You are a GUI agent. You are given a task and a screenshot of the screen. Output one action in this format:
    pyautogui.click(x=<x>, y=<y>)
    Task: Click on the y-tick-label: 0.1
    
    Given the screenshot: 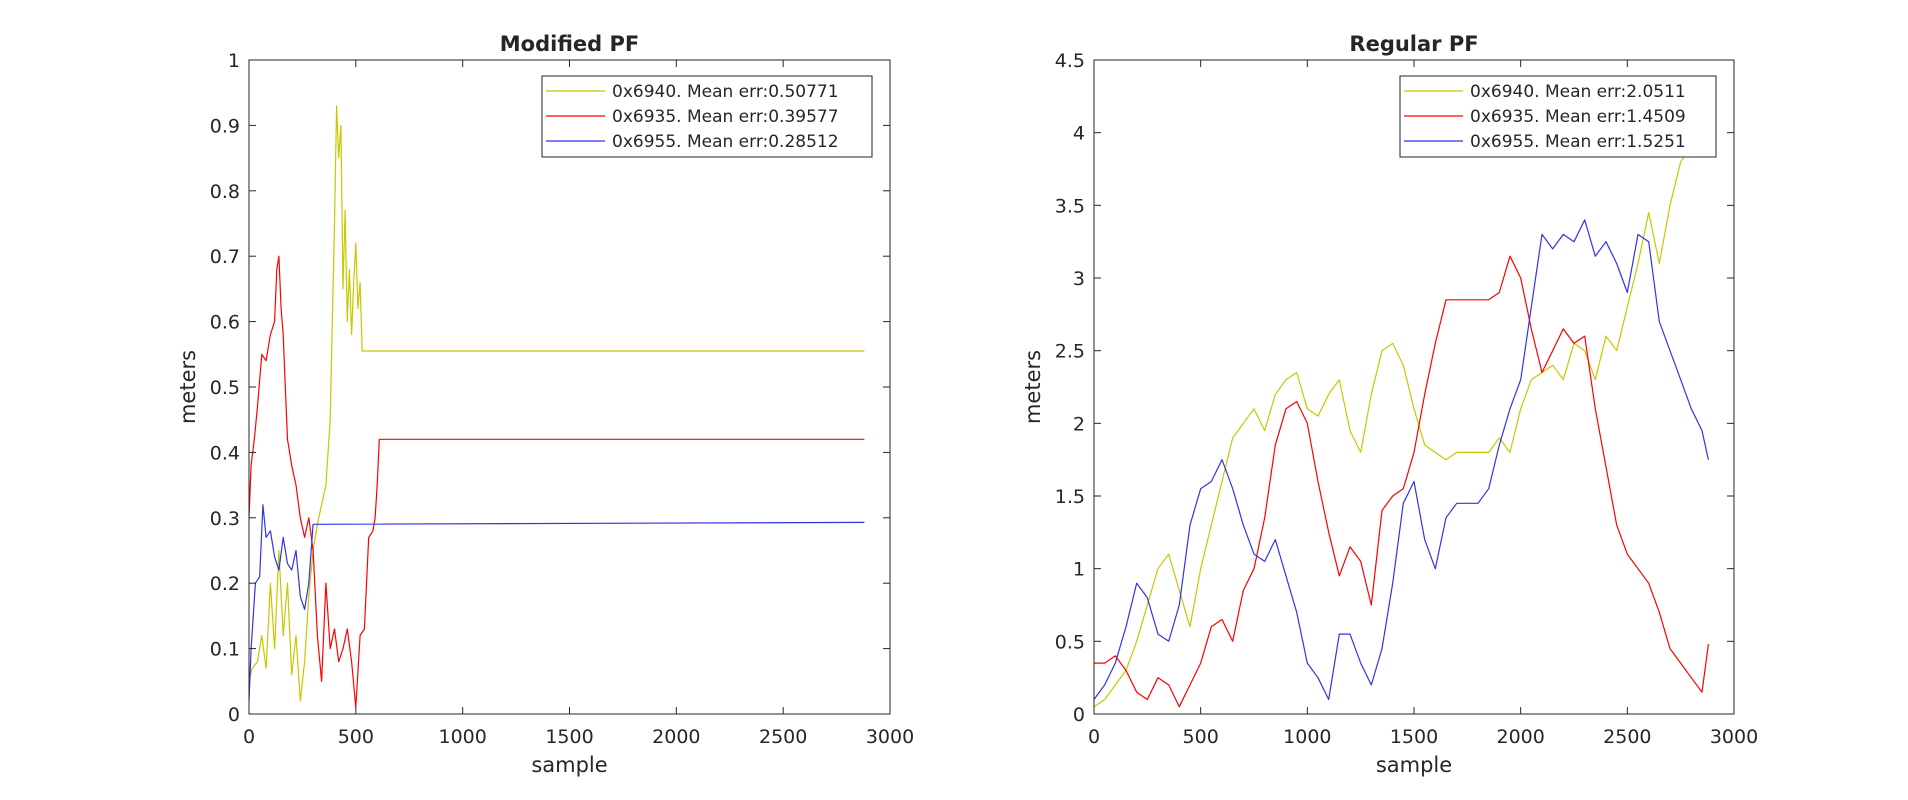 What is the action you would take?
    pyautogui.click(x=225, y=650)
    